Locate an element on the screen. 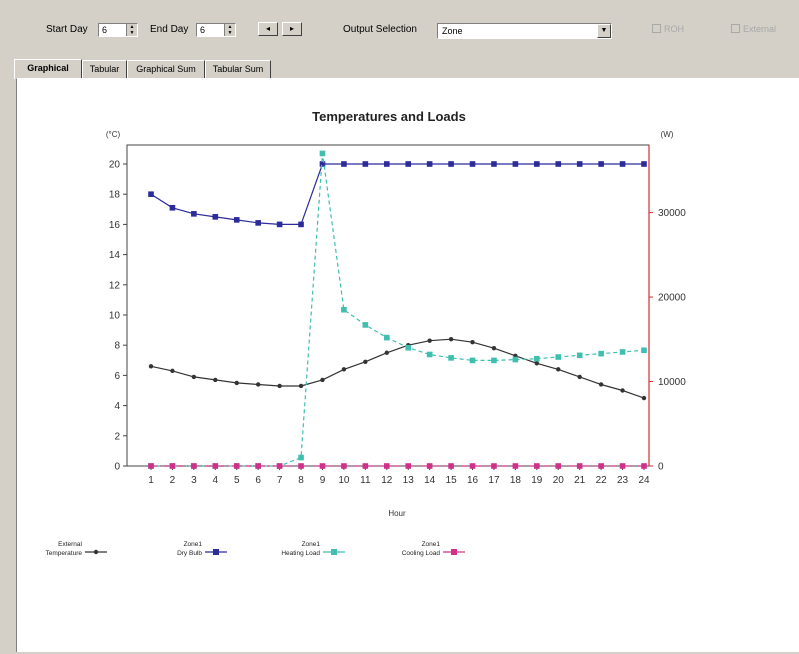  output-selection-value: Zone is located at coordinates (452, 31).